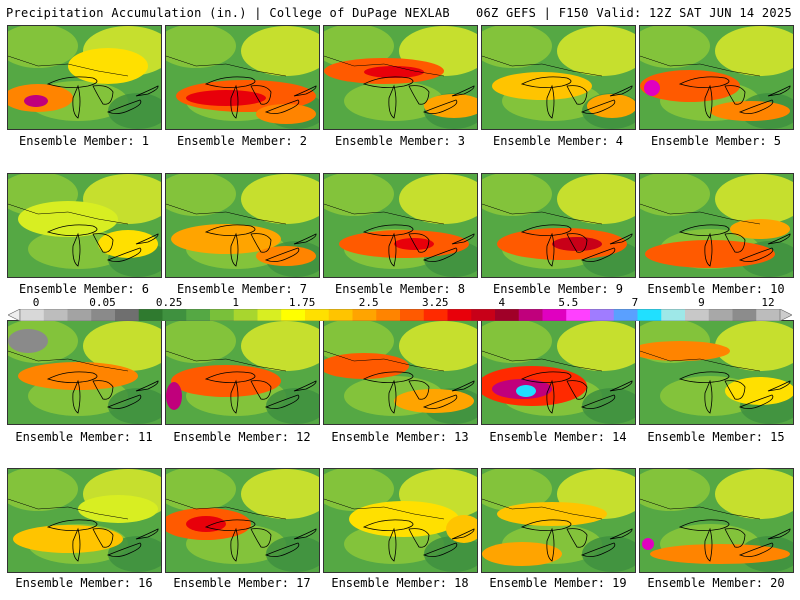  Describe the element at coordinates (84, 141) in the screenshot. I see `member-caption: Ensemble Member: 1` at that location.